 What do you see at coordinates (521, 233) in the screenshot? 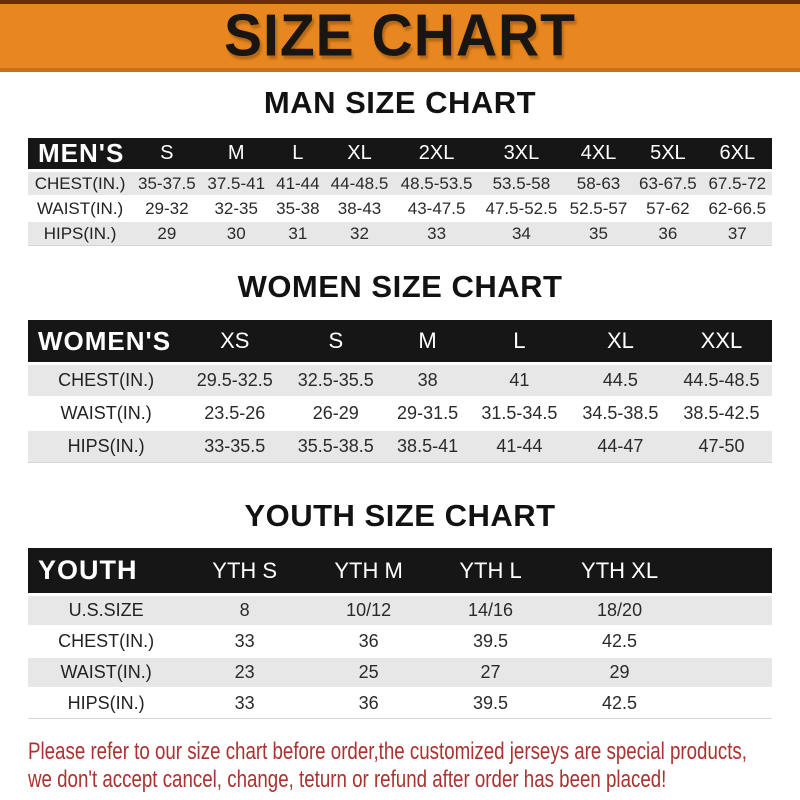
I see `value-cell: 34` at bounding box center [521, 233].